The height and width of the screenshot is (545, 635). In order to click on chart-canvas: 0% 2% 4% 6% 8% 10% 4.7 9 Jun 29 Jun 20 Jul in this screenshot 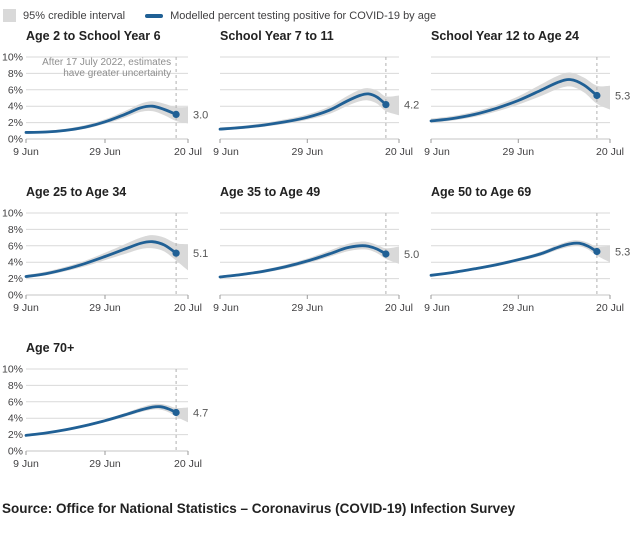, I will do `click(105, 417)`.